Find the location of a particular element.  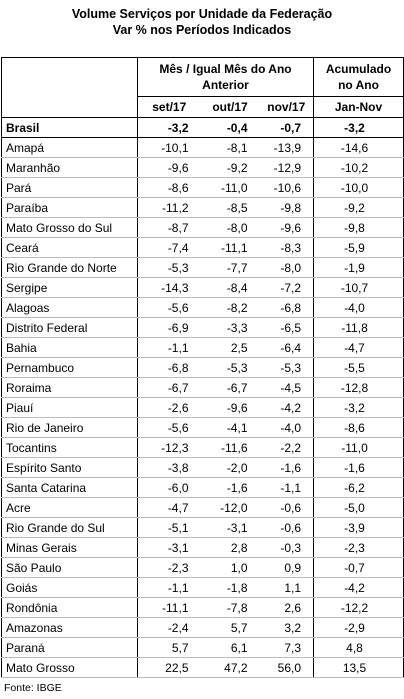

value-cell: 2,6 is located at coordinates (287, 607).